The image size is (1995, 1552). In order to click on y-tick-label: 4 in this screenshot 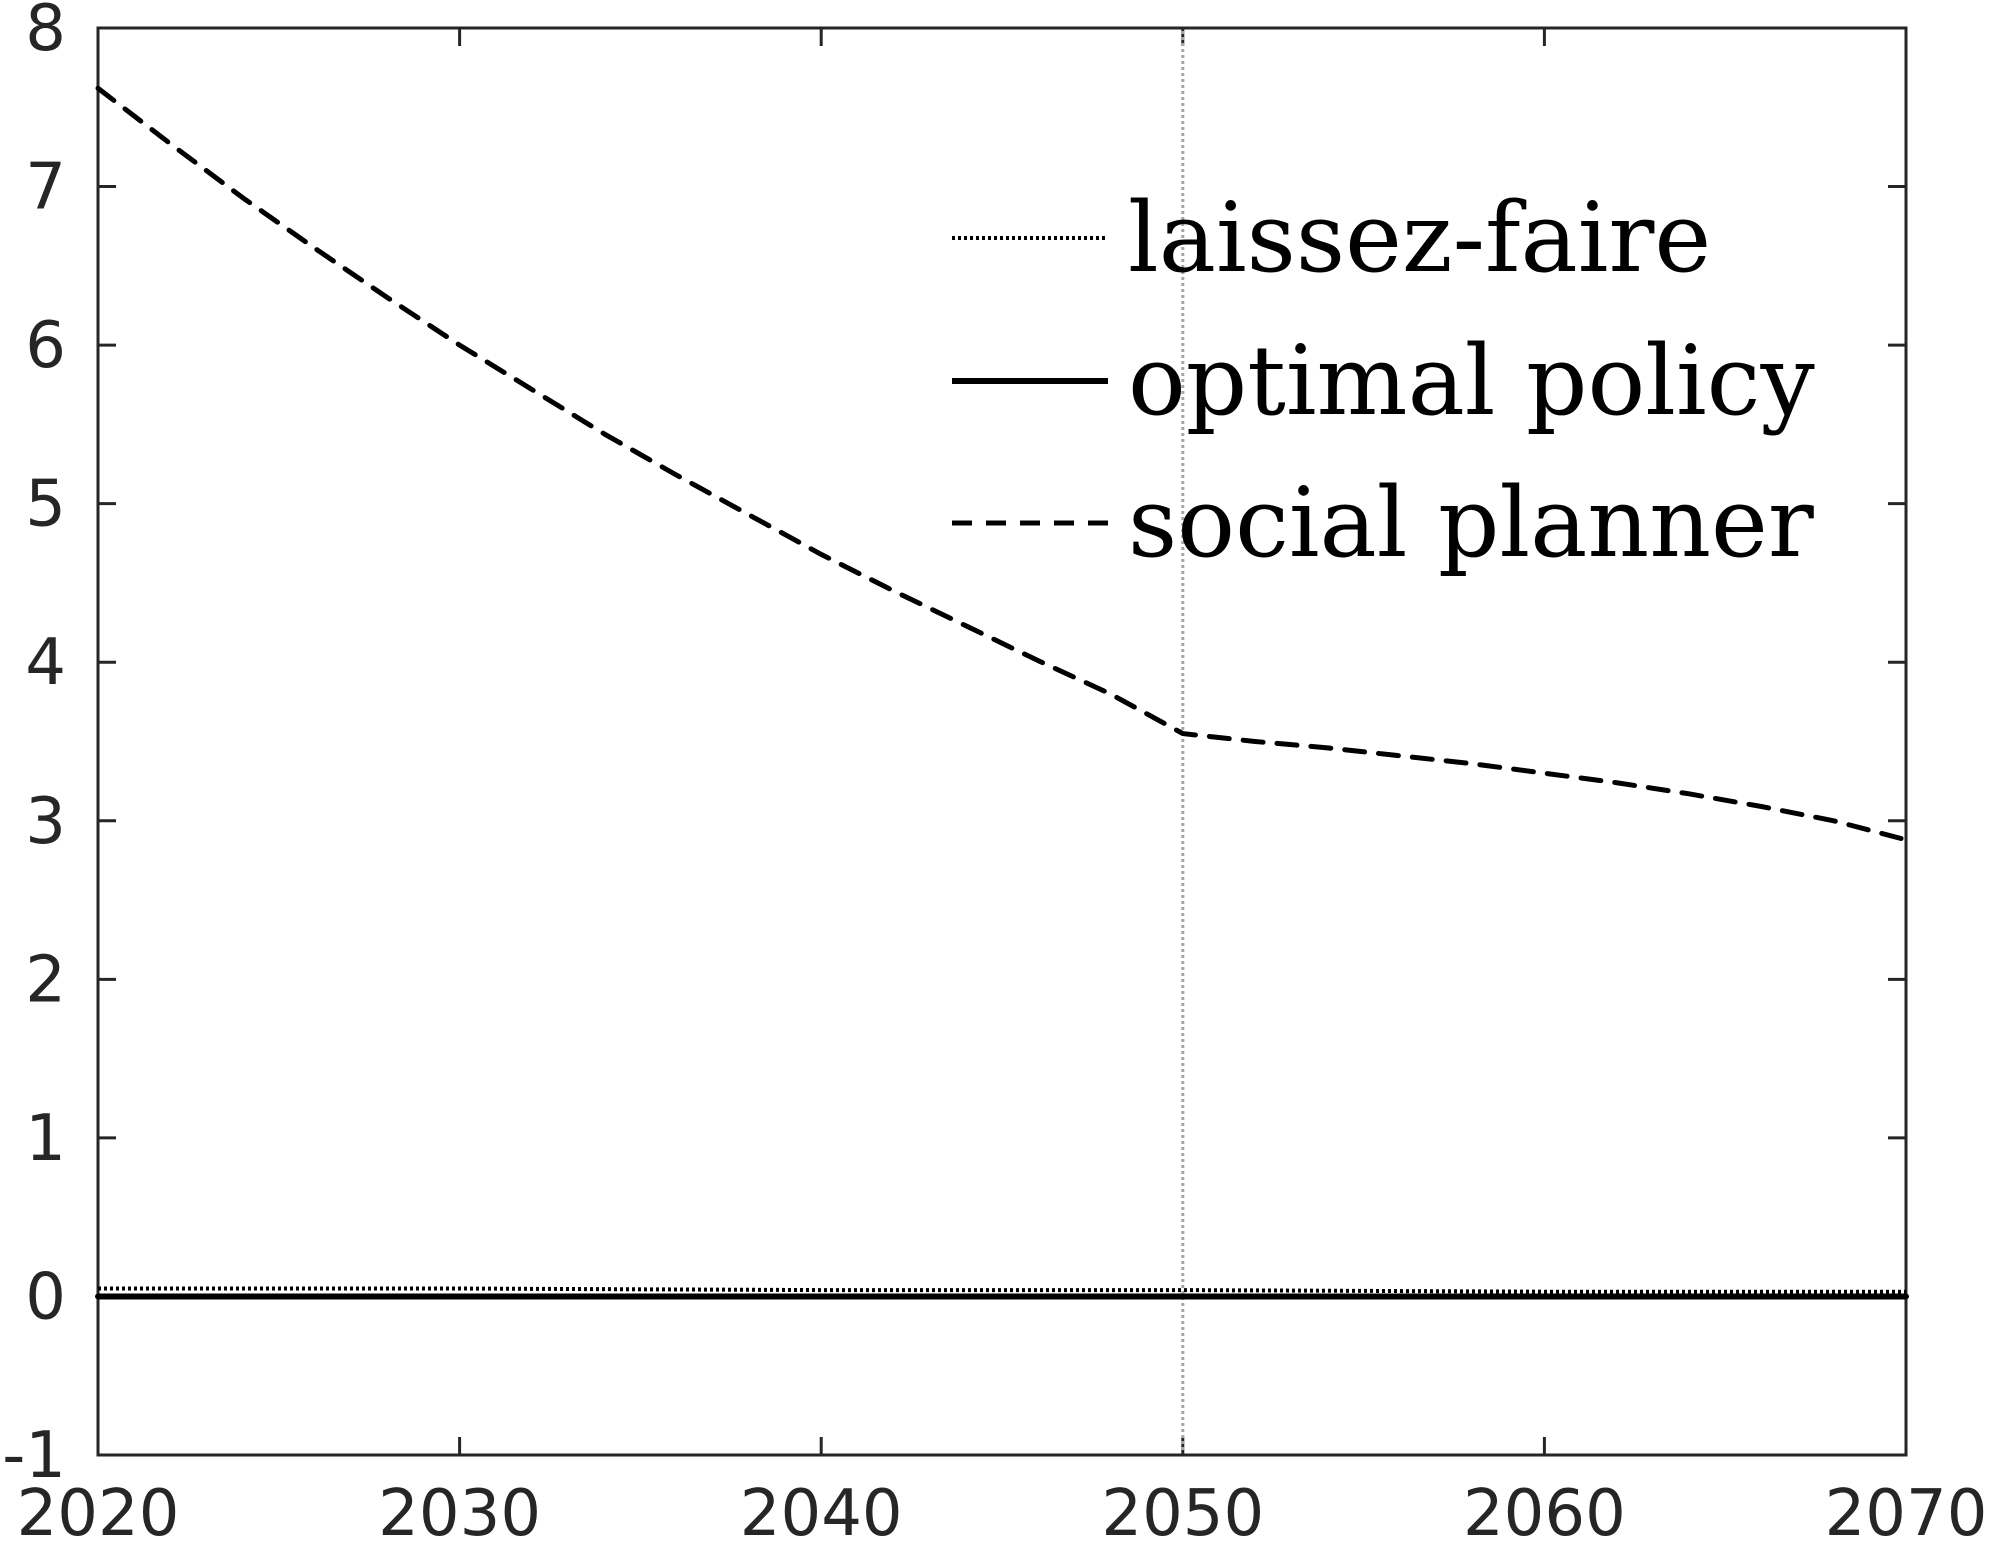, I will do `click(45, 663)`.